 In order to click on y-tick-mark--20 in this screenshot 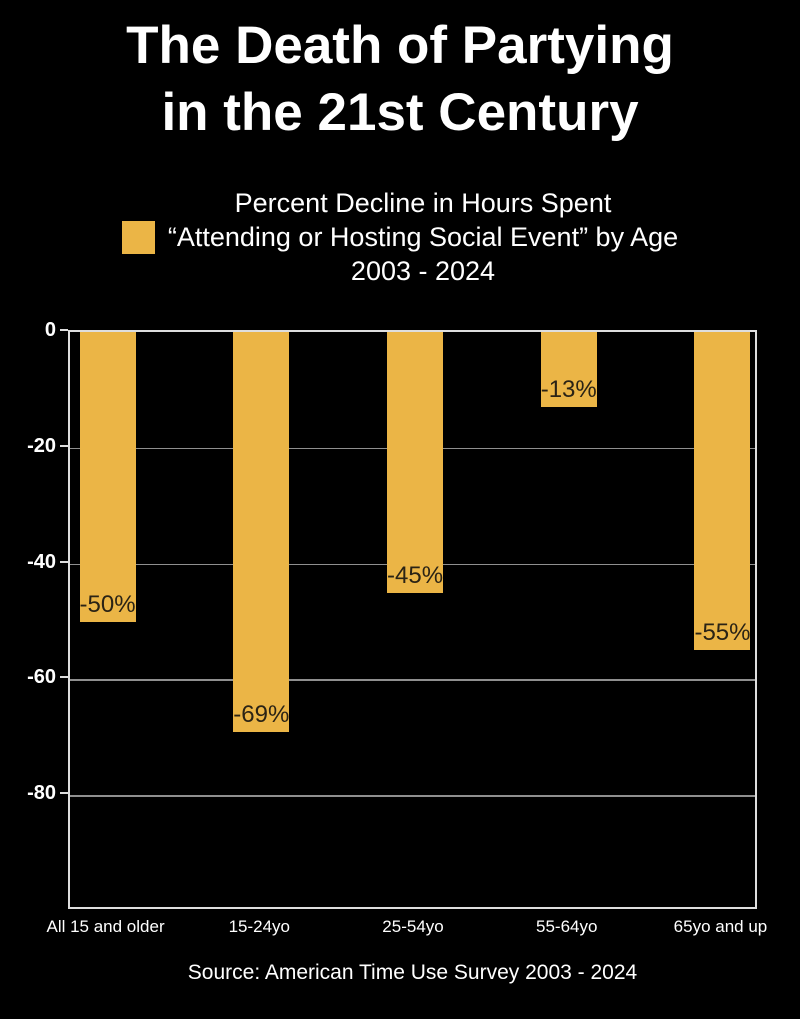, I will do `click(64, 445)`.